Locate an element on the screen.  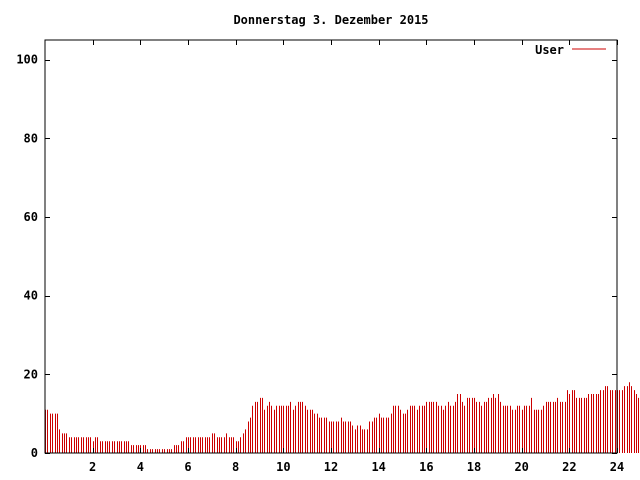
x-tick-label: 22 is located at coordinates (569, 467).